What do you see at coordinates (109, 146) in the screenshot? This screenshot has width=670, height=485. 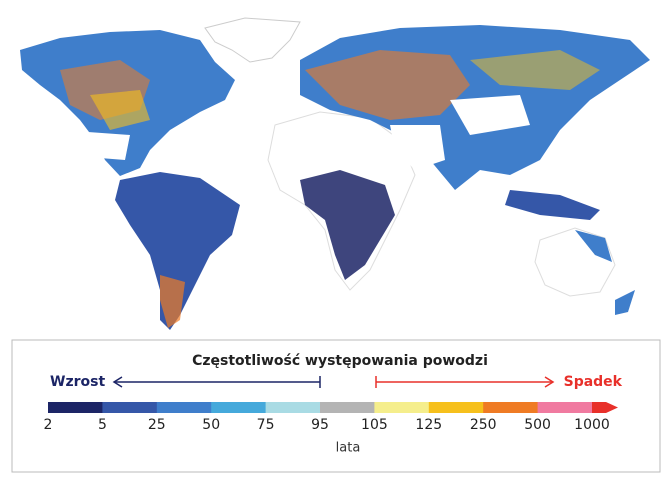 I see `na-dry` at bounding box center [109, 146].